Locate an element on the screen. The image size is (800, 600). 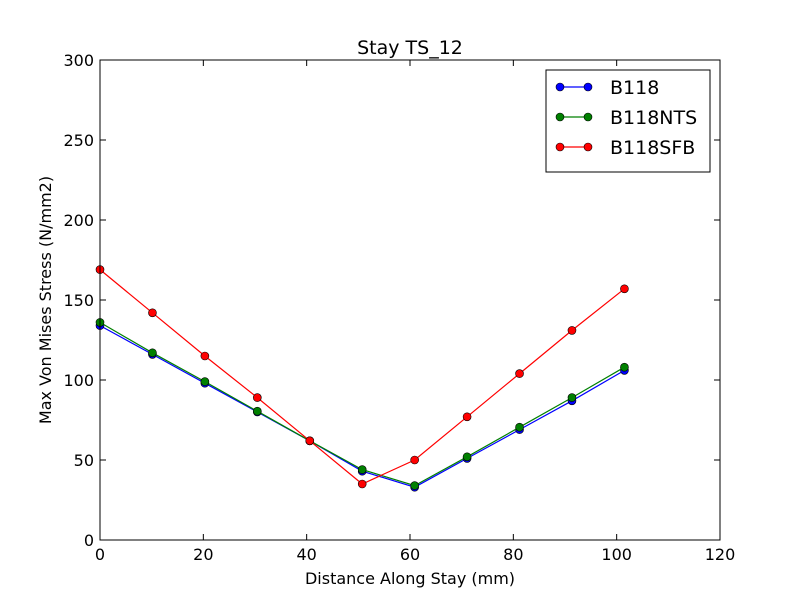
legend-label: B118SFB is located at coordinates (652, 148).